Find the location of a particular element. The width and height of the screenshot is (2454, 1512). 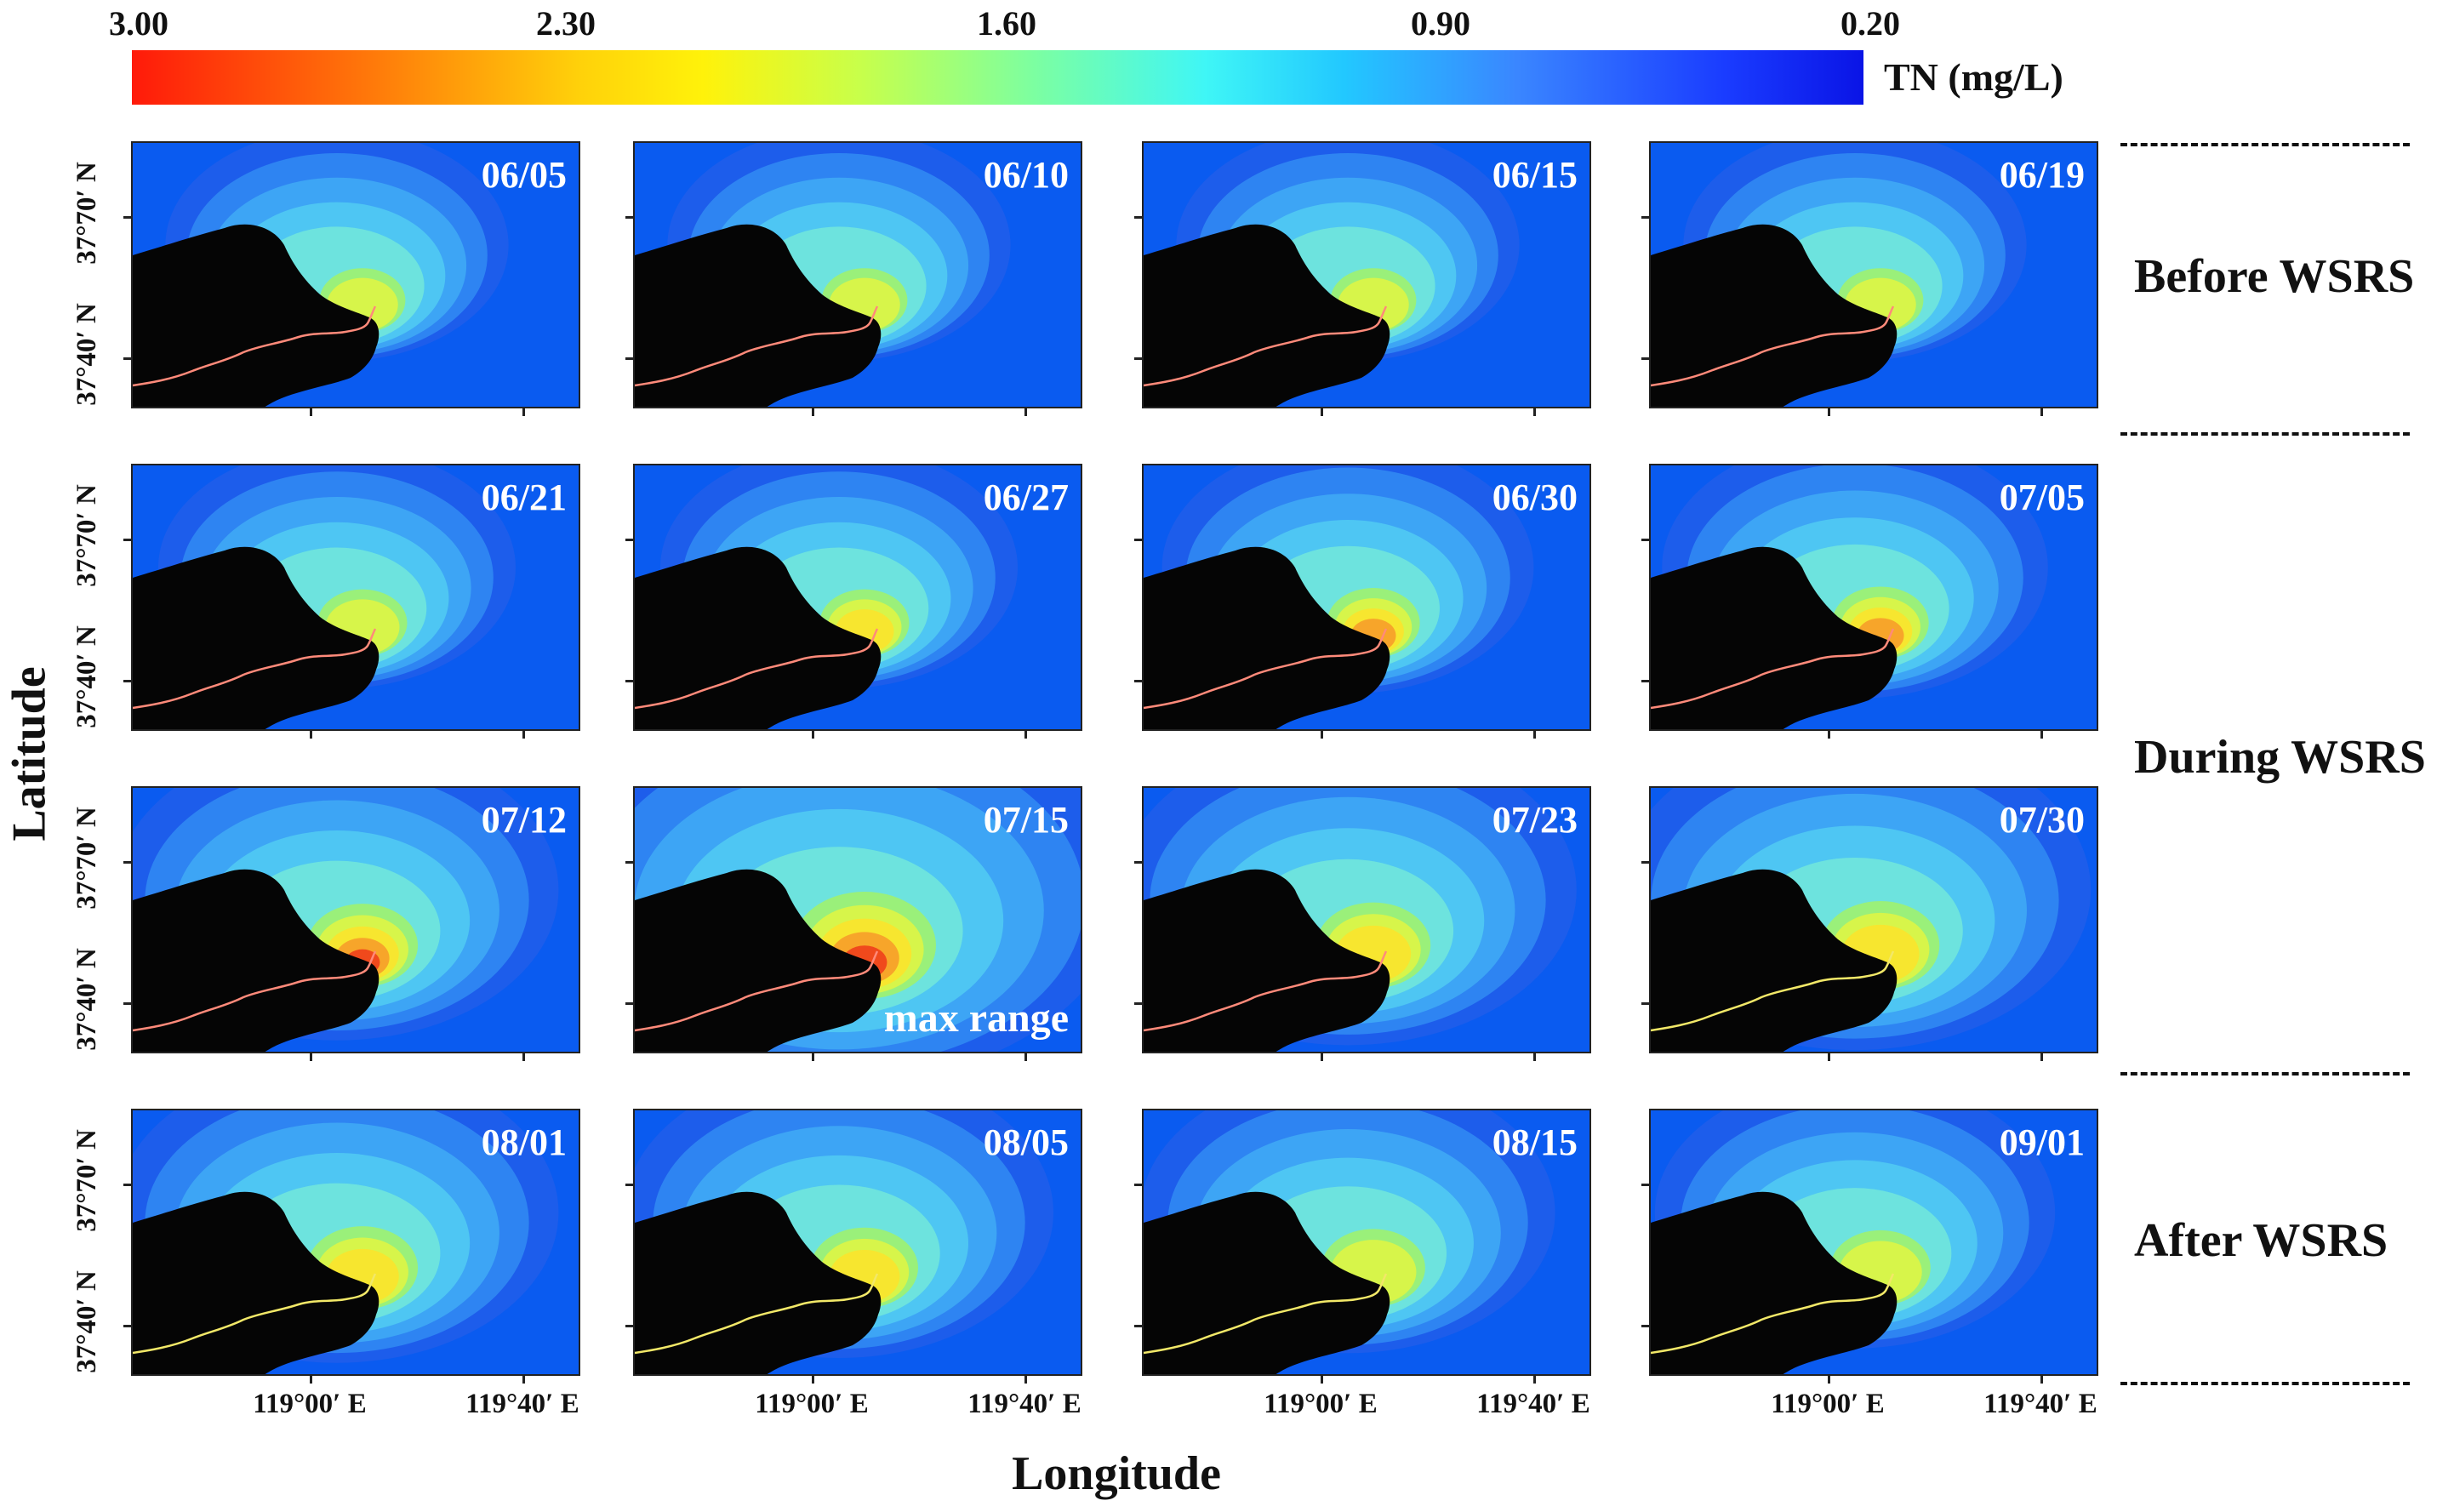

panel-date-label: 06/05 is located at coordinates (524, 175).